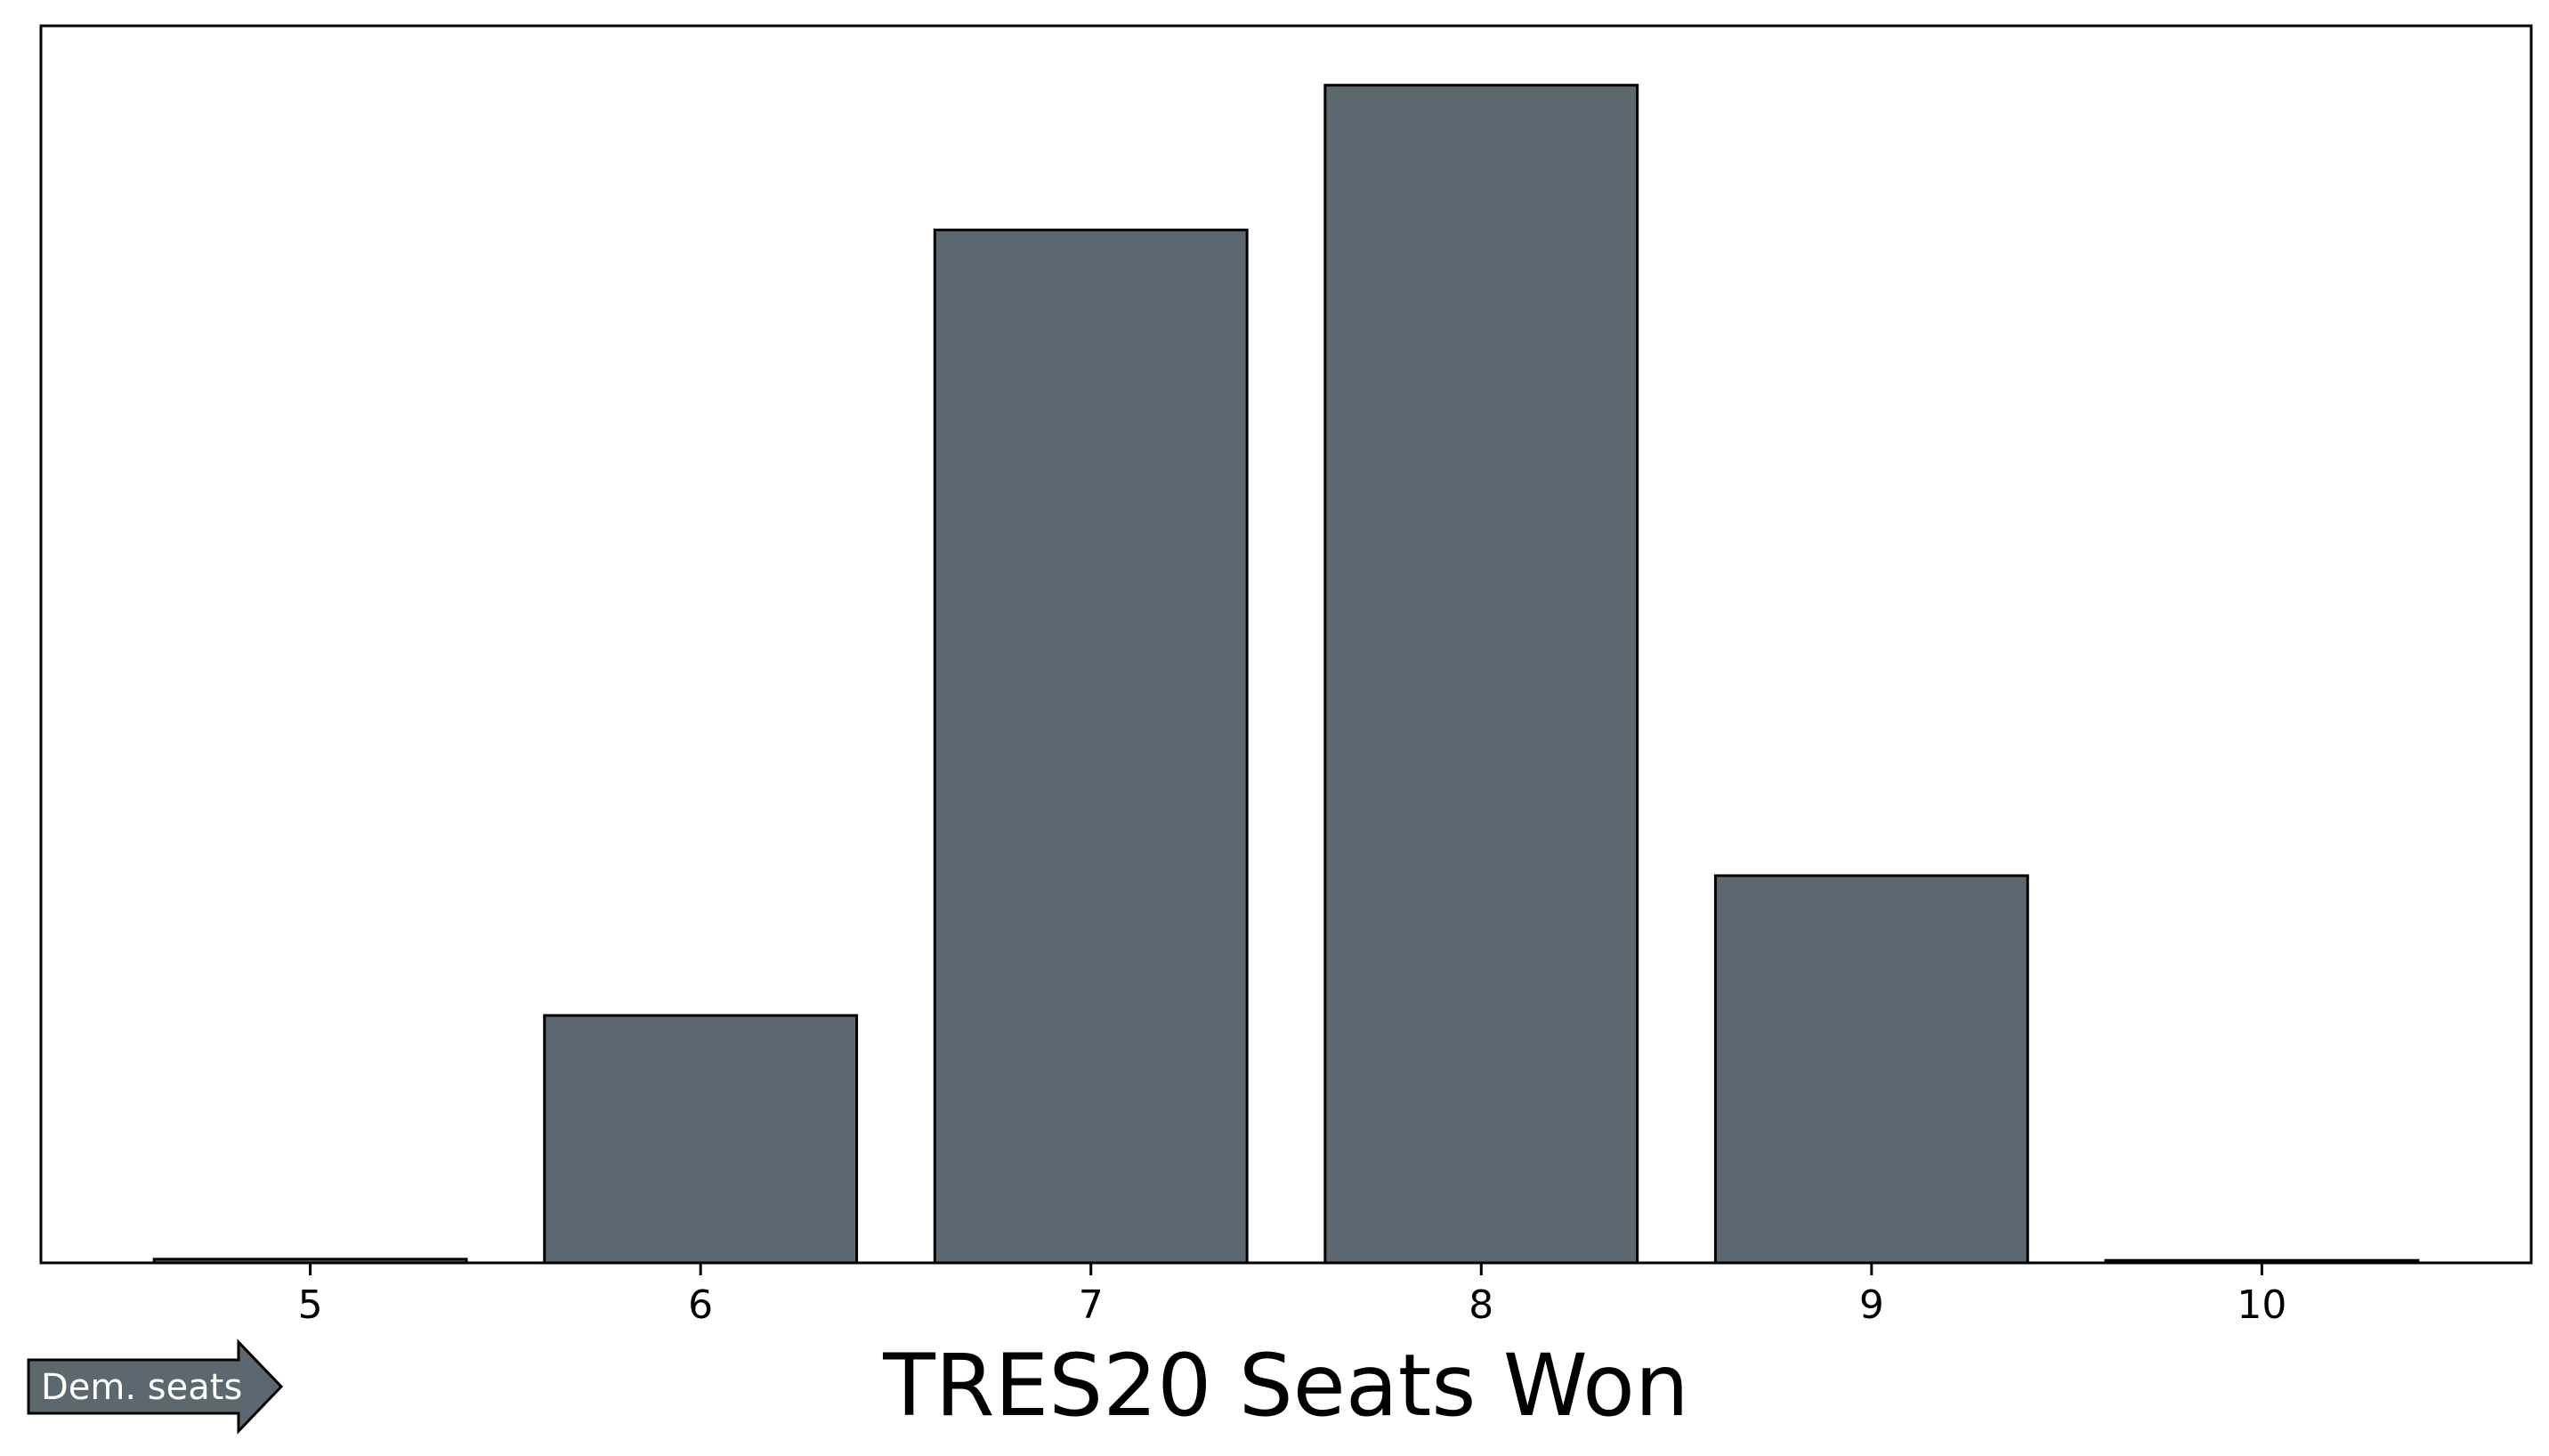  What do you see at coordinates (1091, 1305) in the screenshot?
I see `x-tick-label-7: 7` at bounding box center [1091, 1305].